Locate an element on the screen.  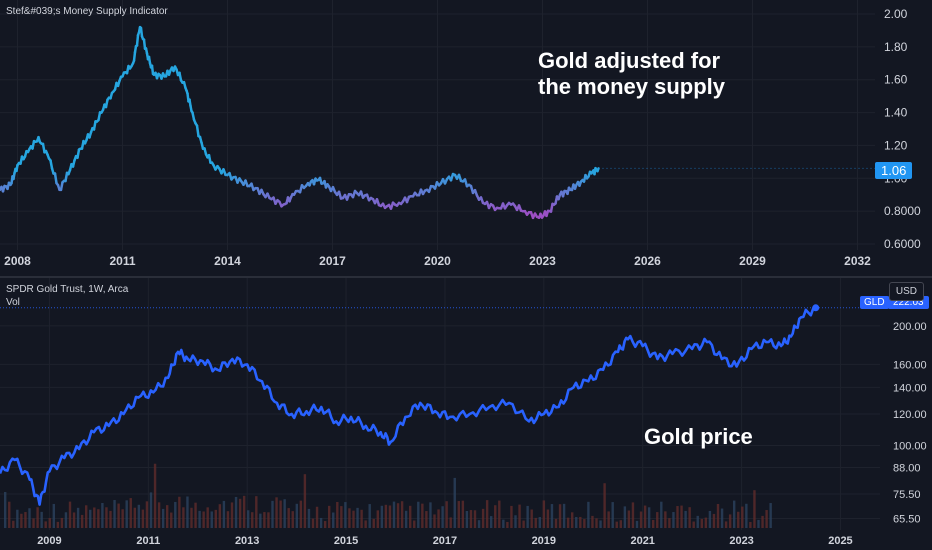
x-tick-label: 2025 is located at coordinates (840, 541).